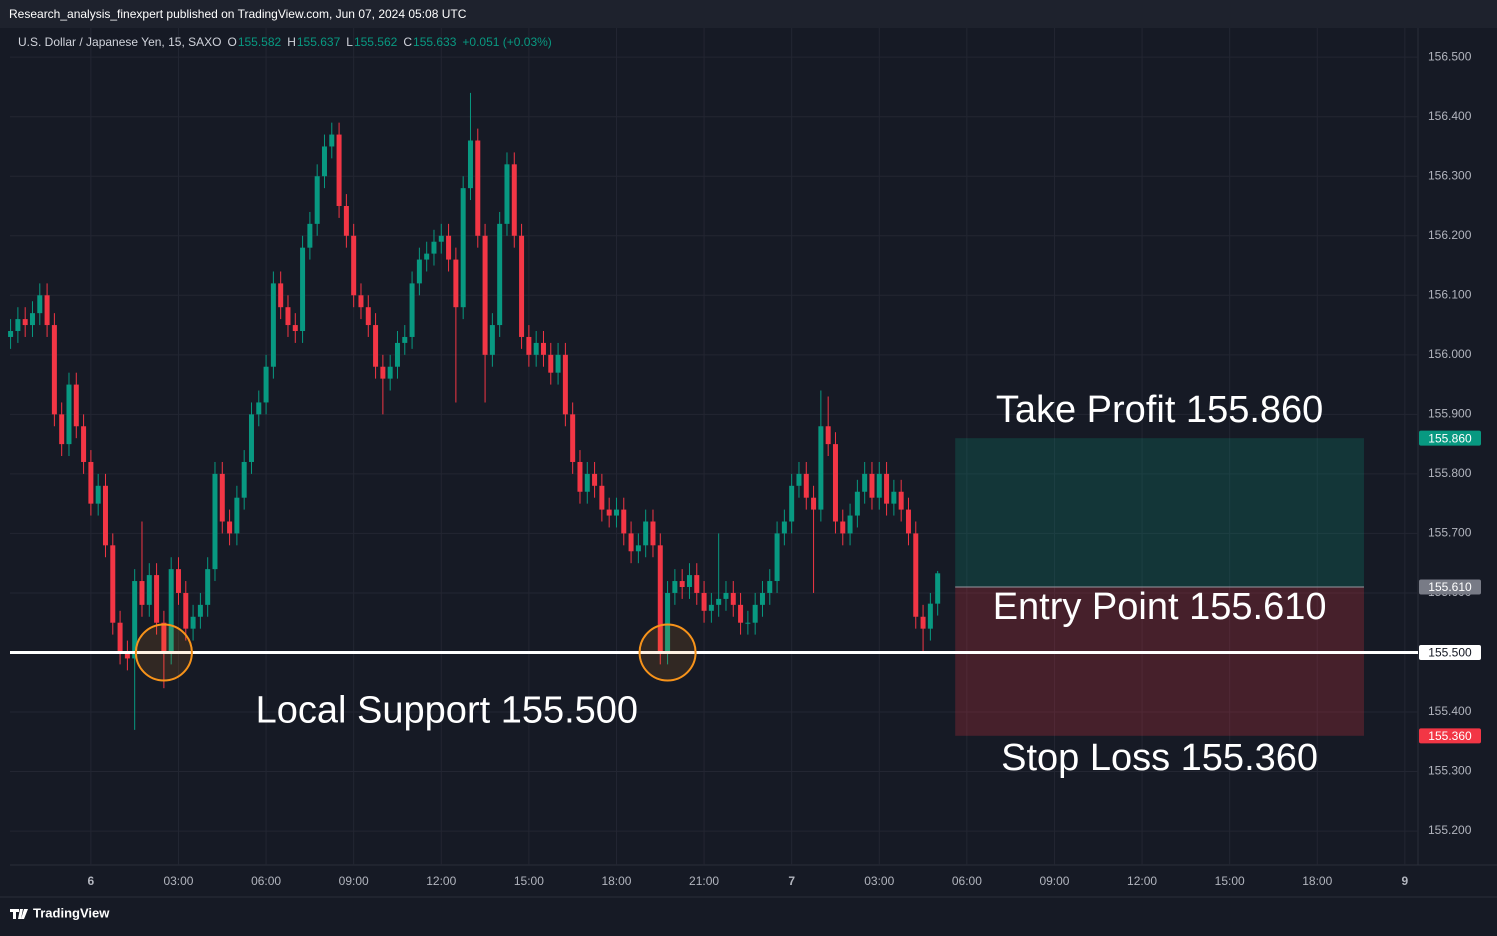  What do you see at coordinates (967, 881) in the screenshot?
I see `x-tick-label: 06:00` at bounding box center [967, 881].